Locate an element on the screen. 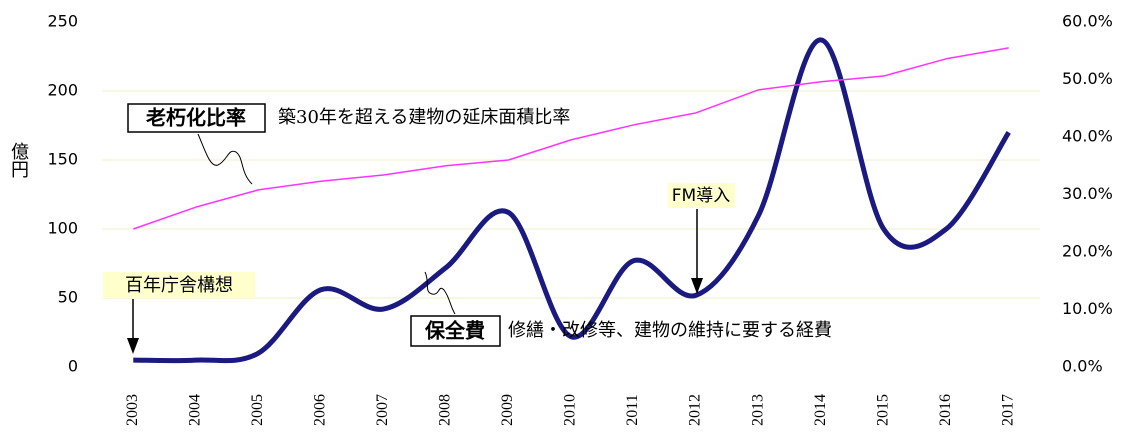 The width and height of the screenshot is (1121, 445). x-tick-label: 2003 is located at coordinates (132, 410).